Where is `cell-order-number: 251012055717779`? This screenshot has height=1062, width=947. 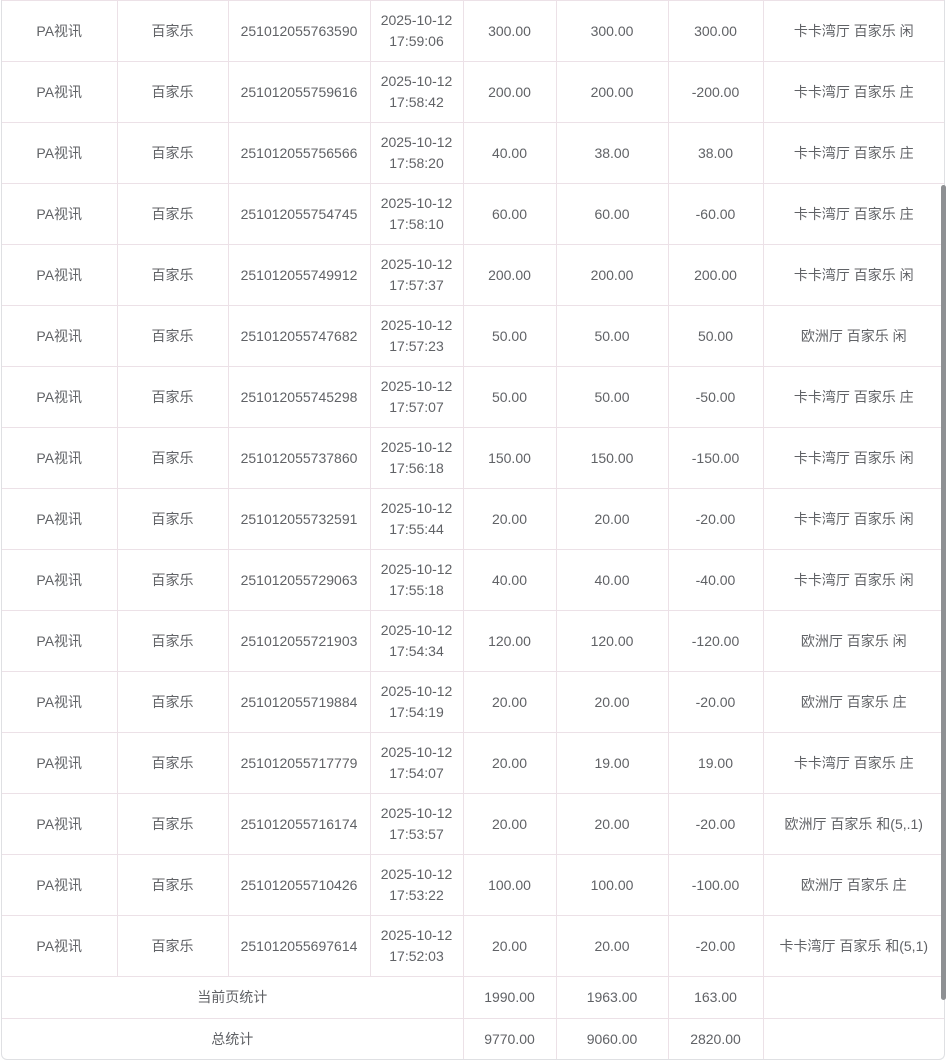
cell-order-number: 251012055717779 is located at coordinates (299, 763).